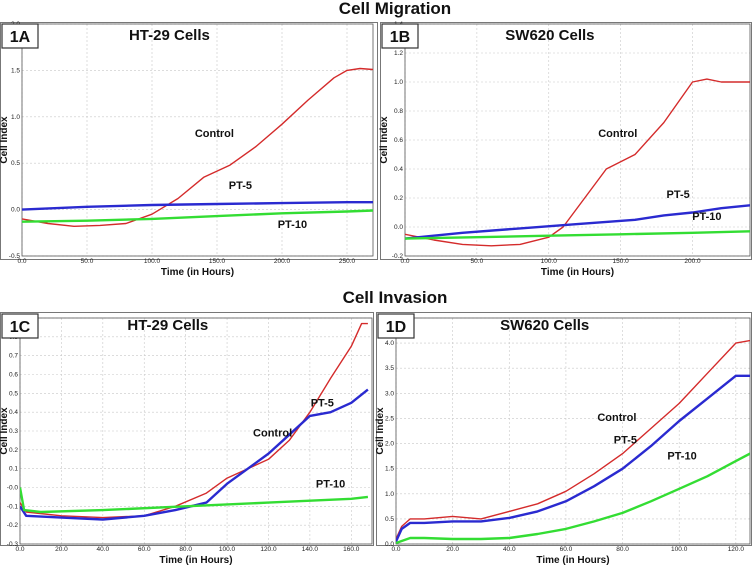 The width and height of the screenshot is (754, 577). Describe the element at coordinates (398, 111) in the screenshot. I see `y-tick-label: 0.8` at that location.